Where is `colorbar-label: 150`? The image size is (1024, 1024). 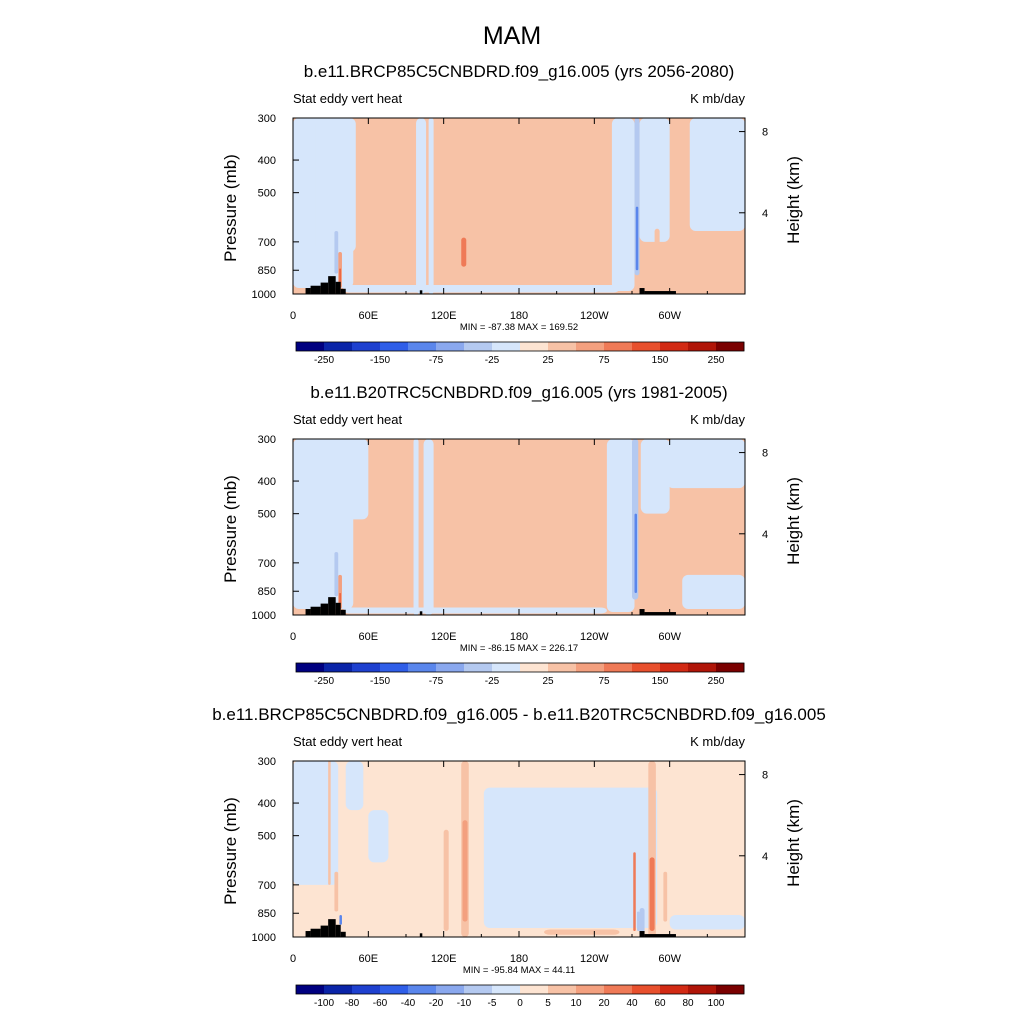
colorbar-label: 150 is located at coordinates (660, 360).